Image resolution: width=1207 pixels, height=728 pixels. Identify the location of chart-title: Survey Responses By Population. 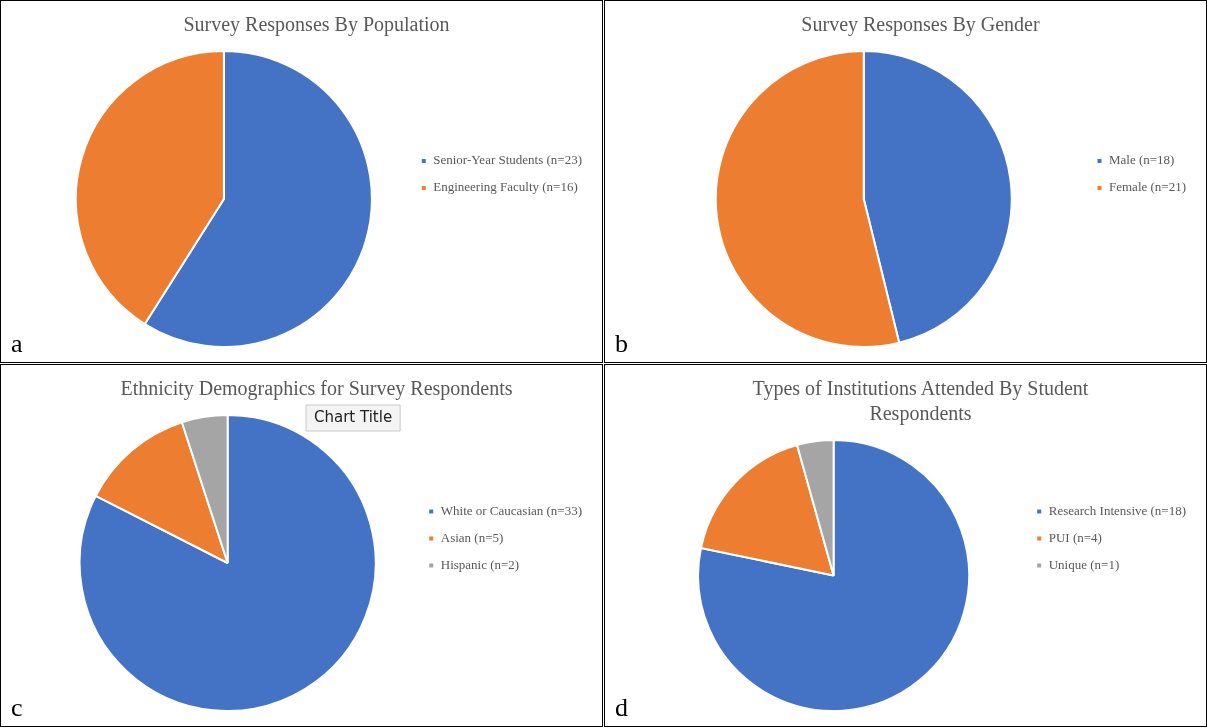
(316, 24).